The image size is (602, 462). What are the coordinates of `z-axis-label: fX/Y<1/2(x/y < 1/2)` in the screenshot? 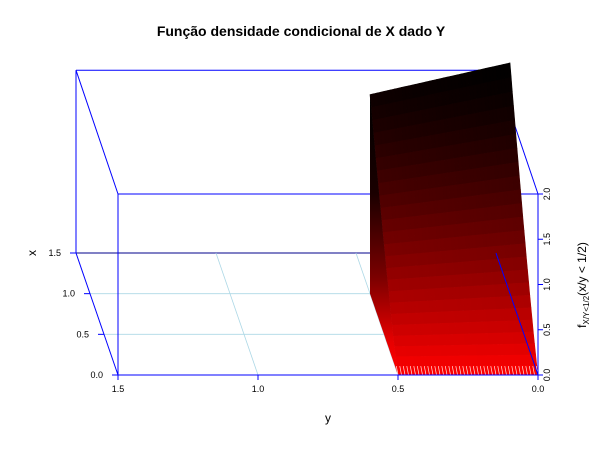 It's located at (583, 285).